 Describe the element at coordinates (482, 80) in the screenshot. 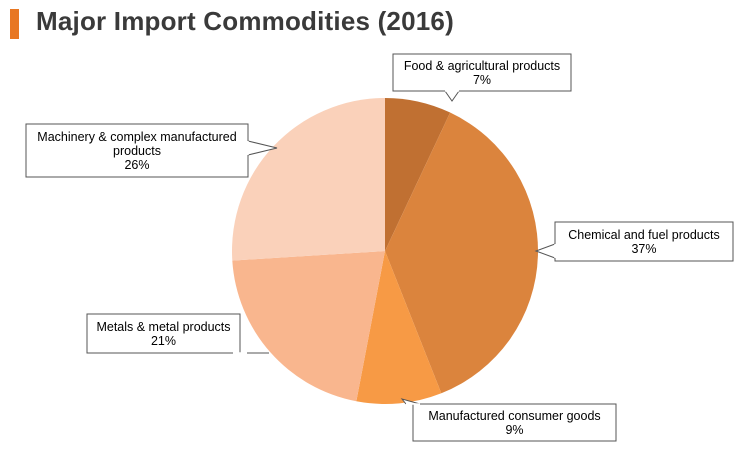

I see `slice-label-line: 7%` at that location.